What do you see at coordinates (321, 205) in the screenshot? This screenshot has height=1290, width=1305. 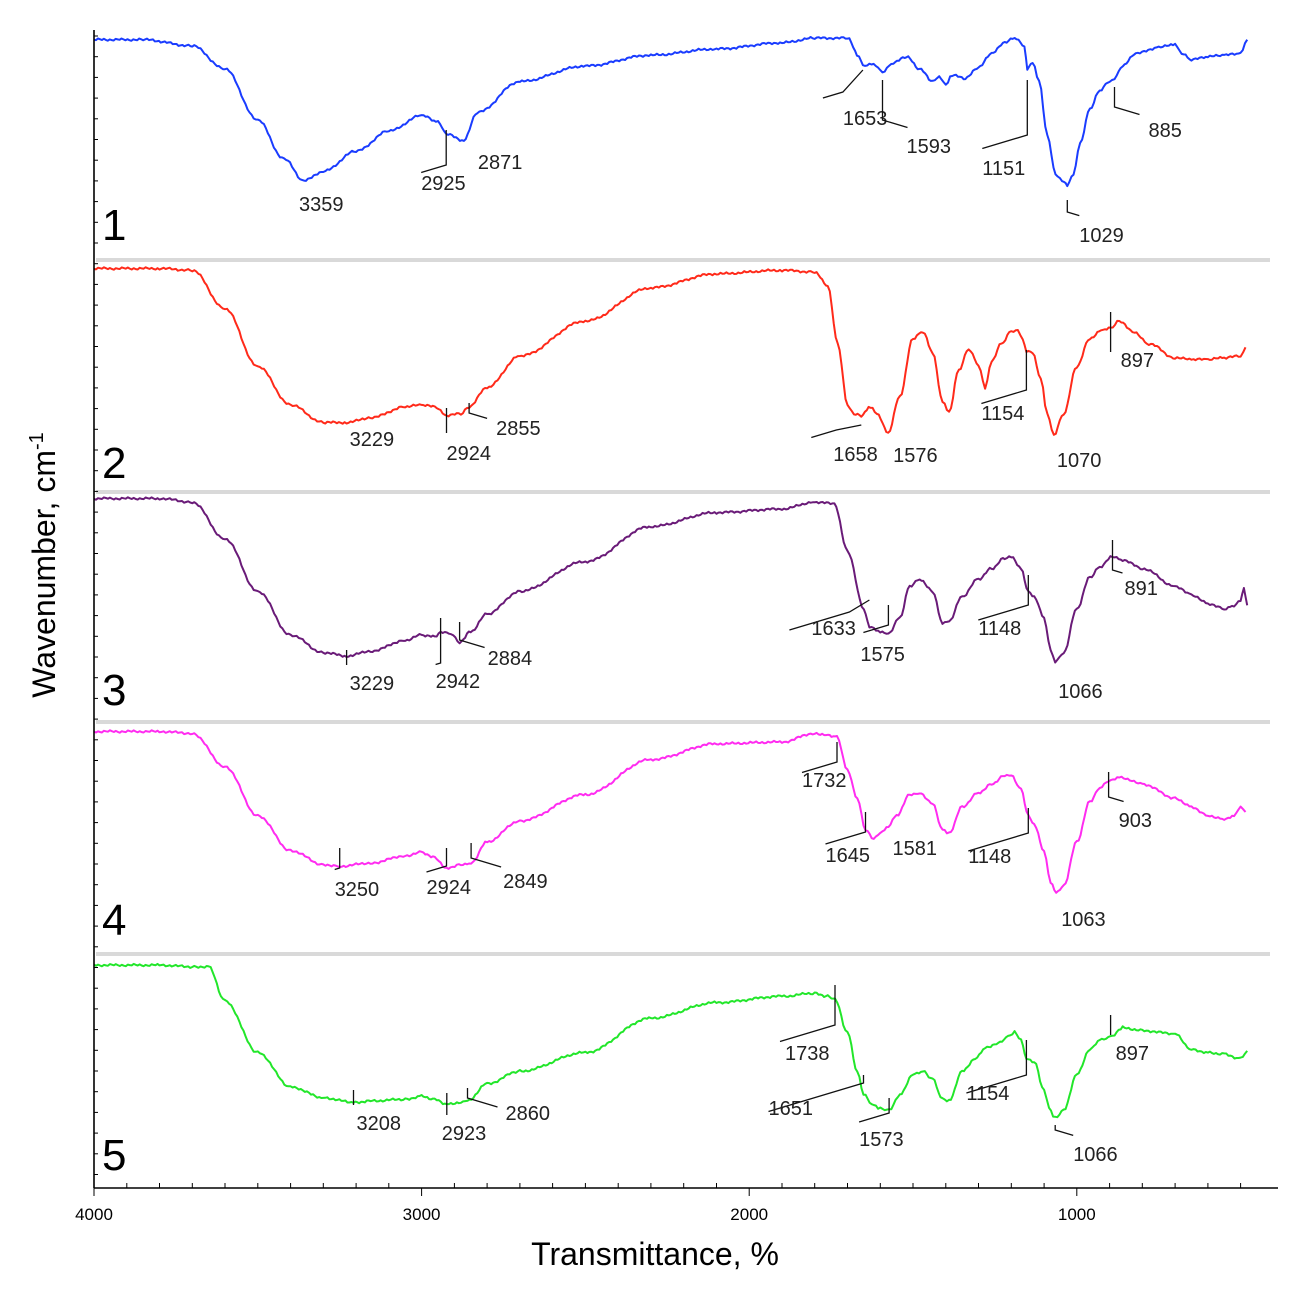 I see `peak-label-1-3359: 3359` at bounding box center [321, 205].